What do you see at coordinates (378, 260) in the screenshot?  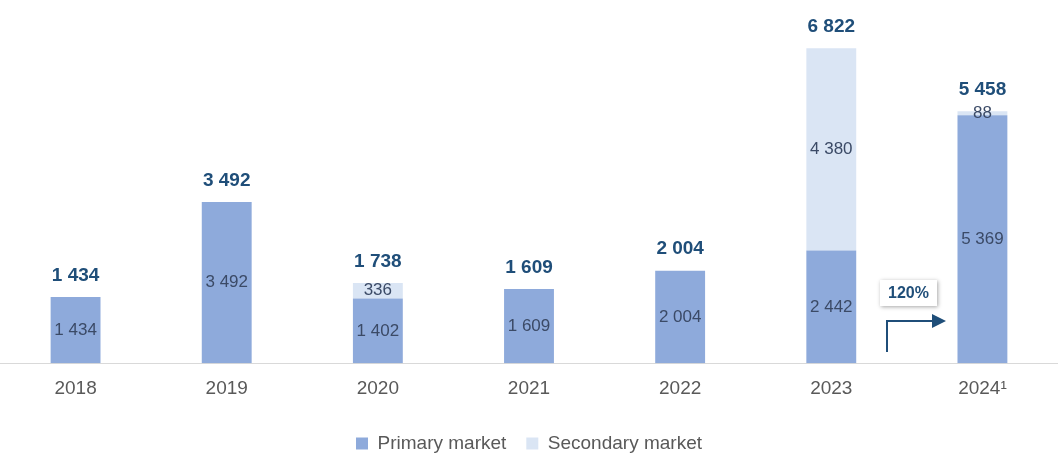 I see `total-label: 1 738` at bounding box center [378, 260].